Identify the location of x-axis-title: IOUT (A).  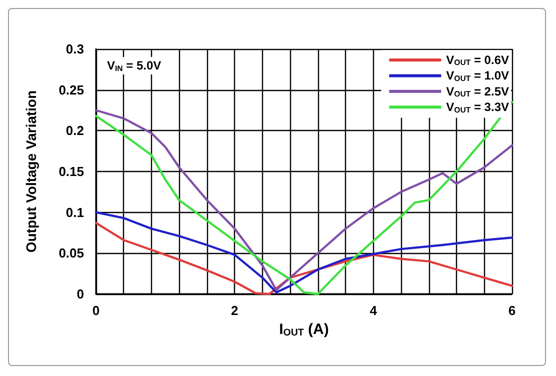
(304, 329).